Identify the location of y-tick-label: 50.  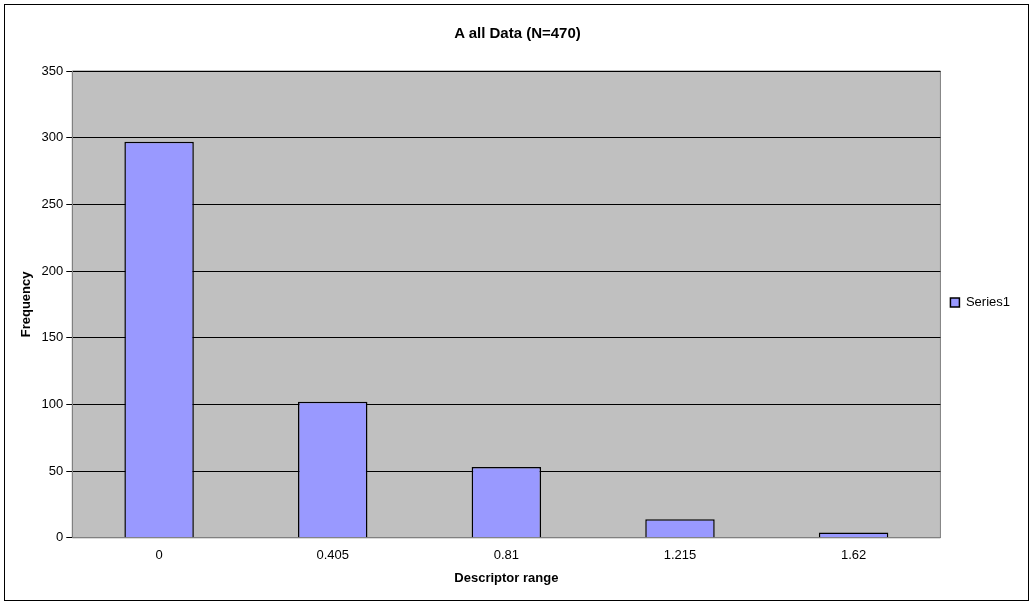
(56, 470).